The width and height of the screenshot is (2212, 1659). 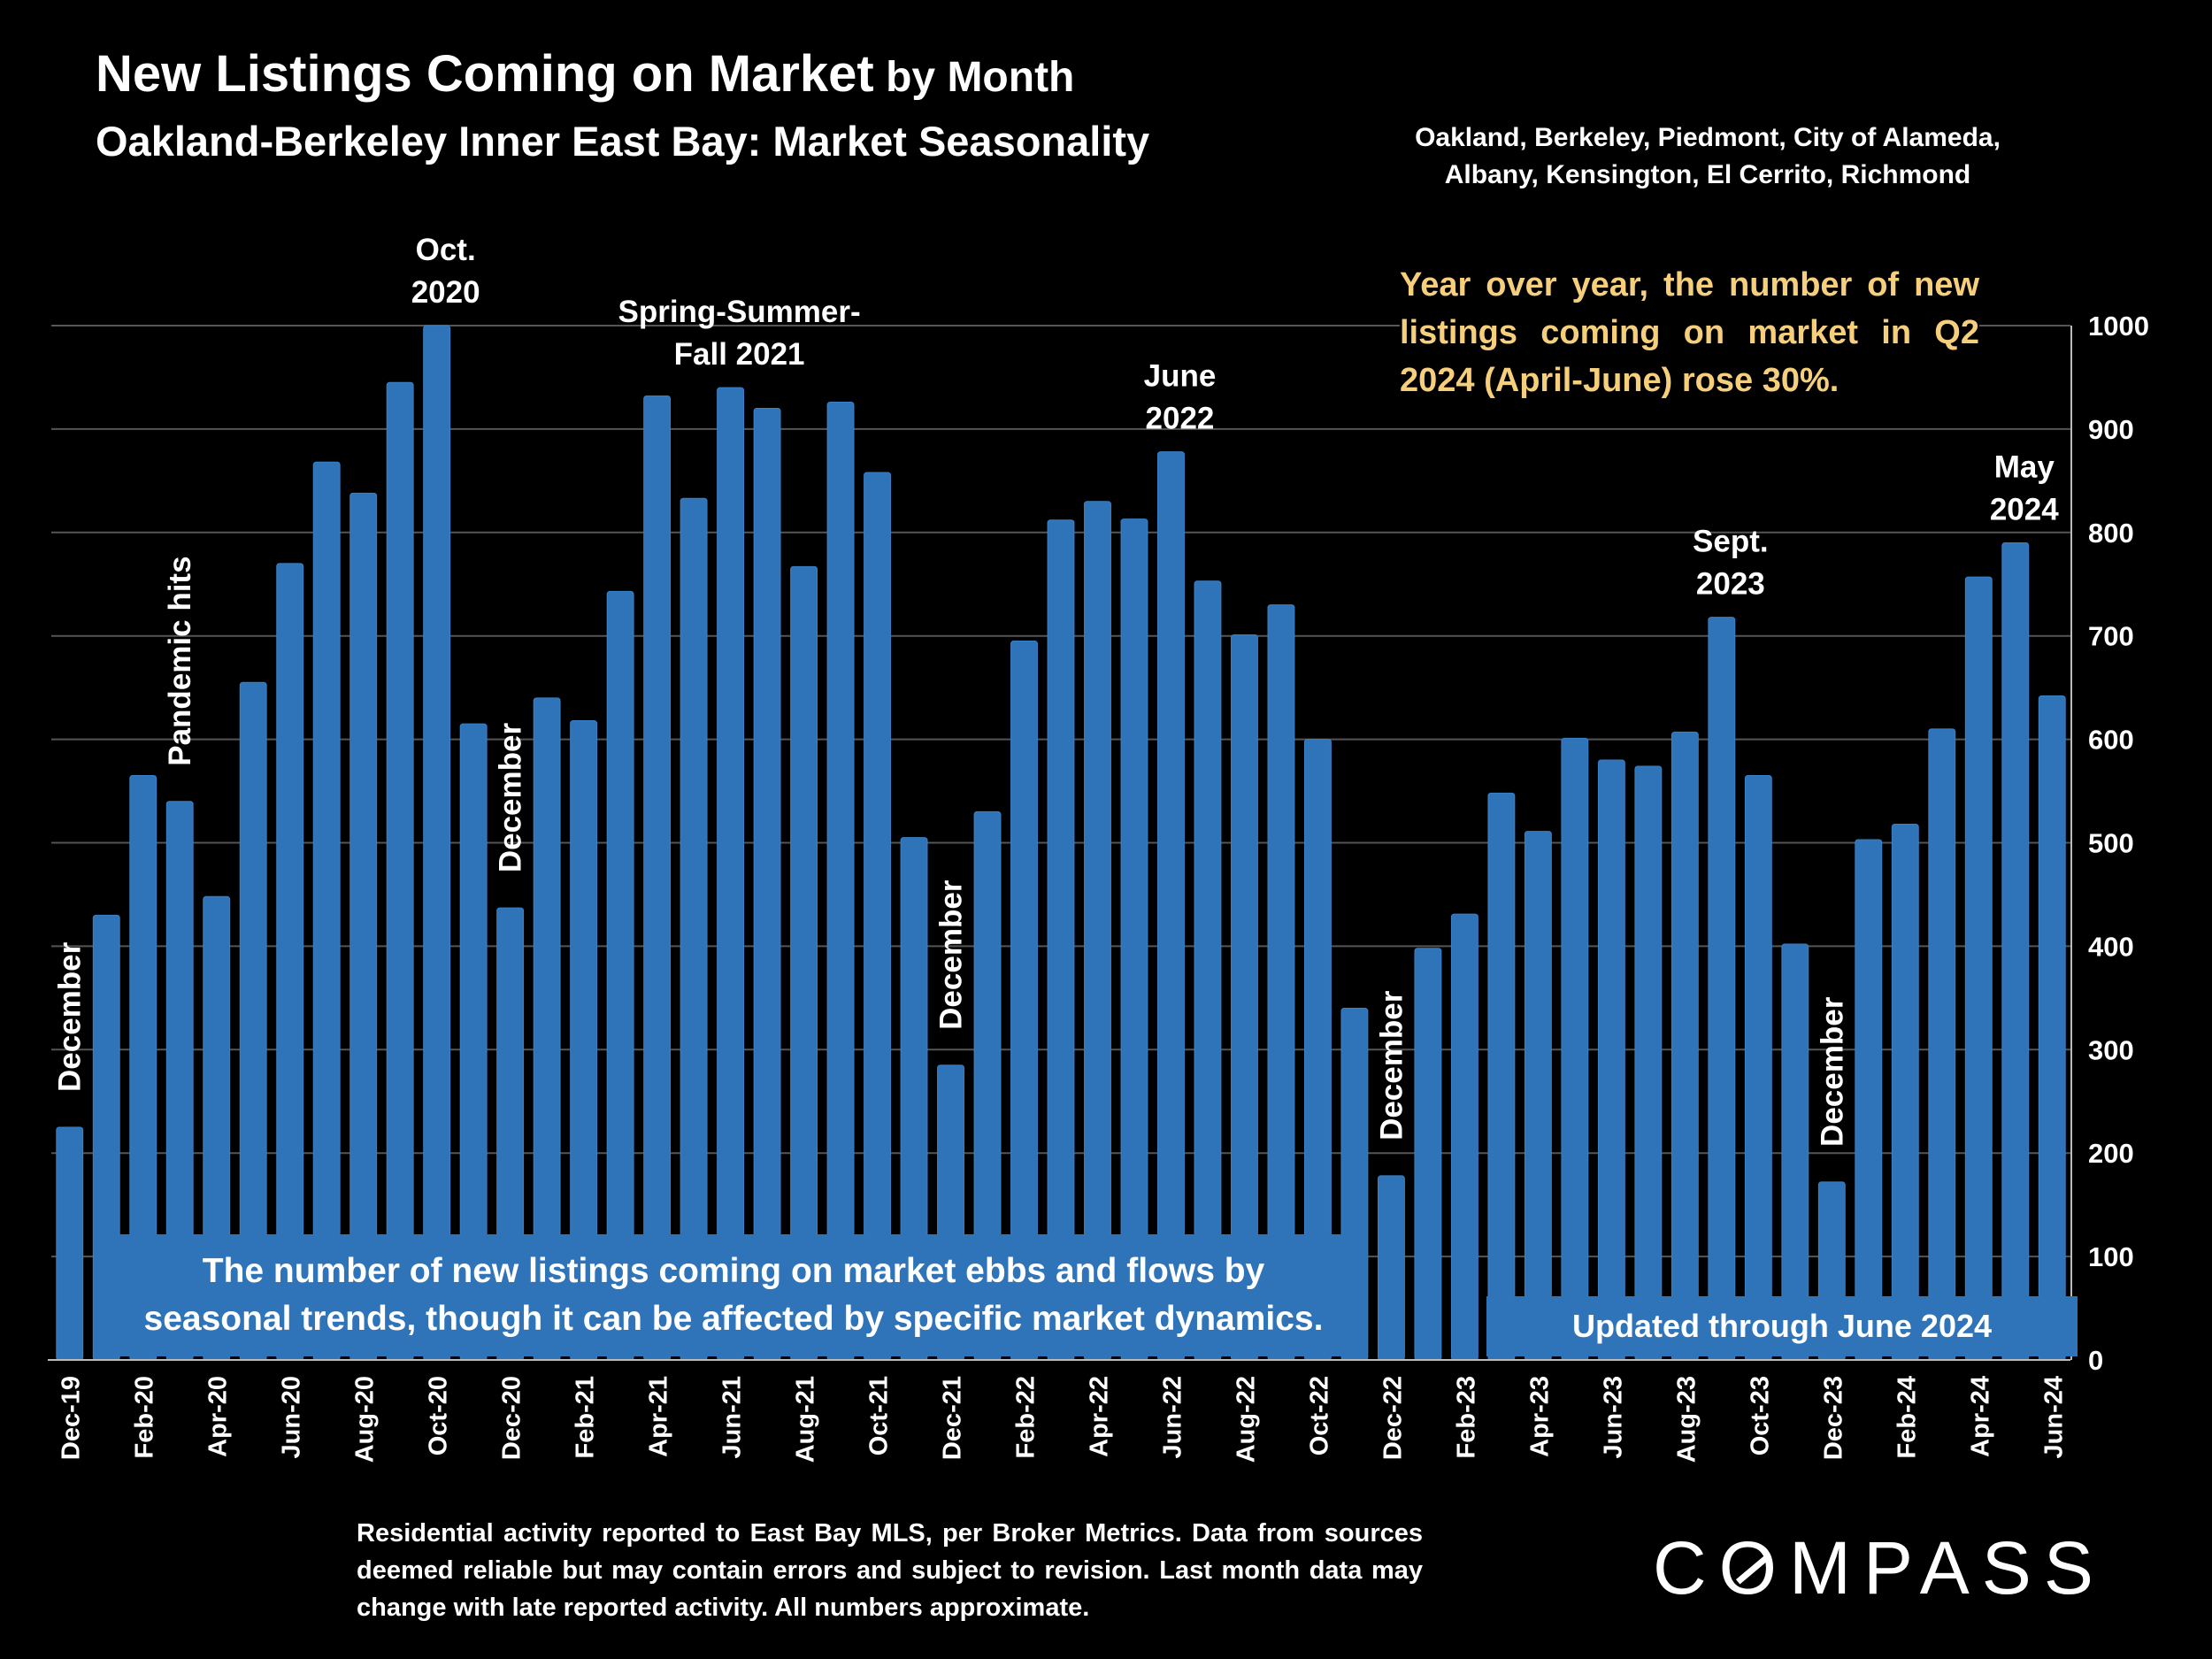 What do you see at coordinates (2111, 1050) in the screenshot?
I see `y-tick-label: 300` at bounding box center [2111, 1050].